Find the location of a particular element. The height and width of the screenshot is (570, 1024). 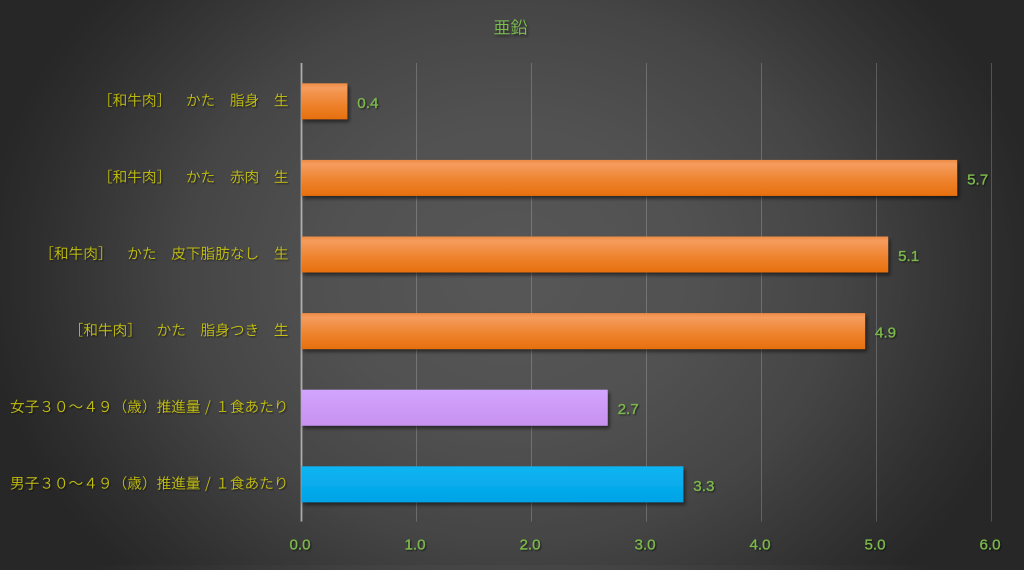

svg-text: 3.3 is located at coordinates (703, 486).